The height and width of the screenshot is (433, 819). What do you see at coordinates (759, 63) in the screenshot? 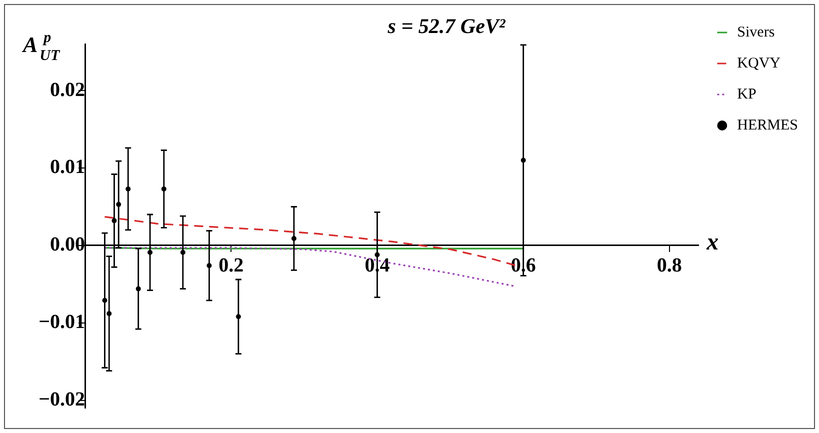
I see `legend-label: KQVY` at bounding box center [759, 63].